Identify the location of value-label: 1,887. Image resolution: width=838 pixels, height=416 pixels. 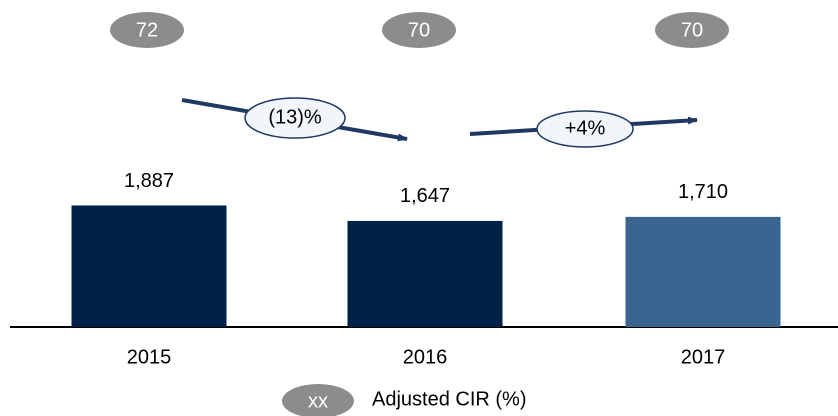
(149, 181).